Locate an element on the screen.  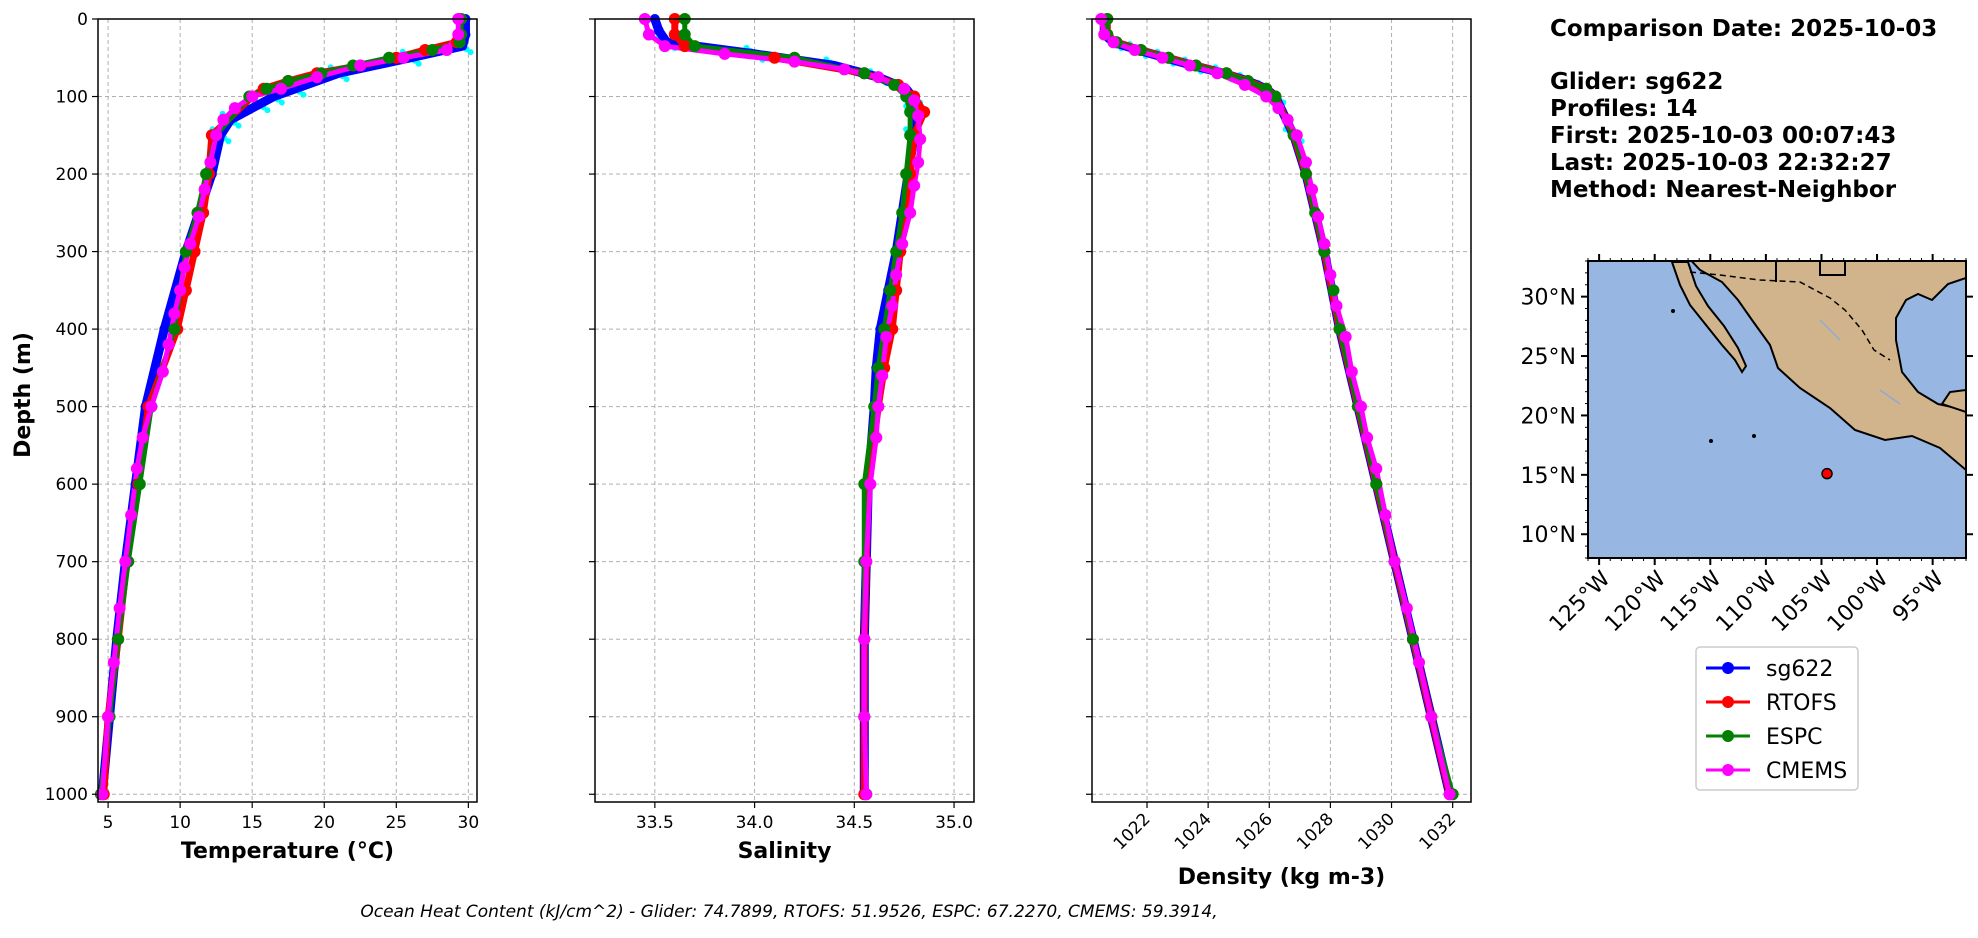
lon-label: 110°W is located at coordinates (1747, 601).